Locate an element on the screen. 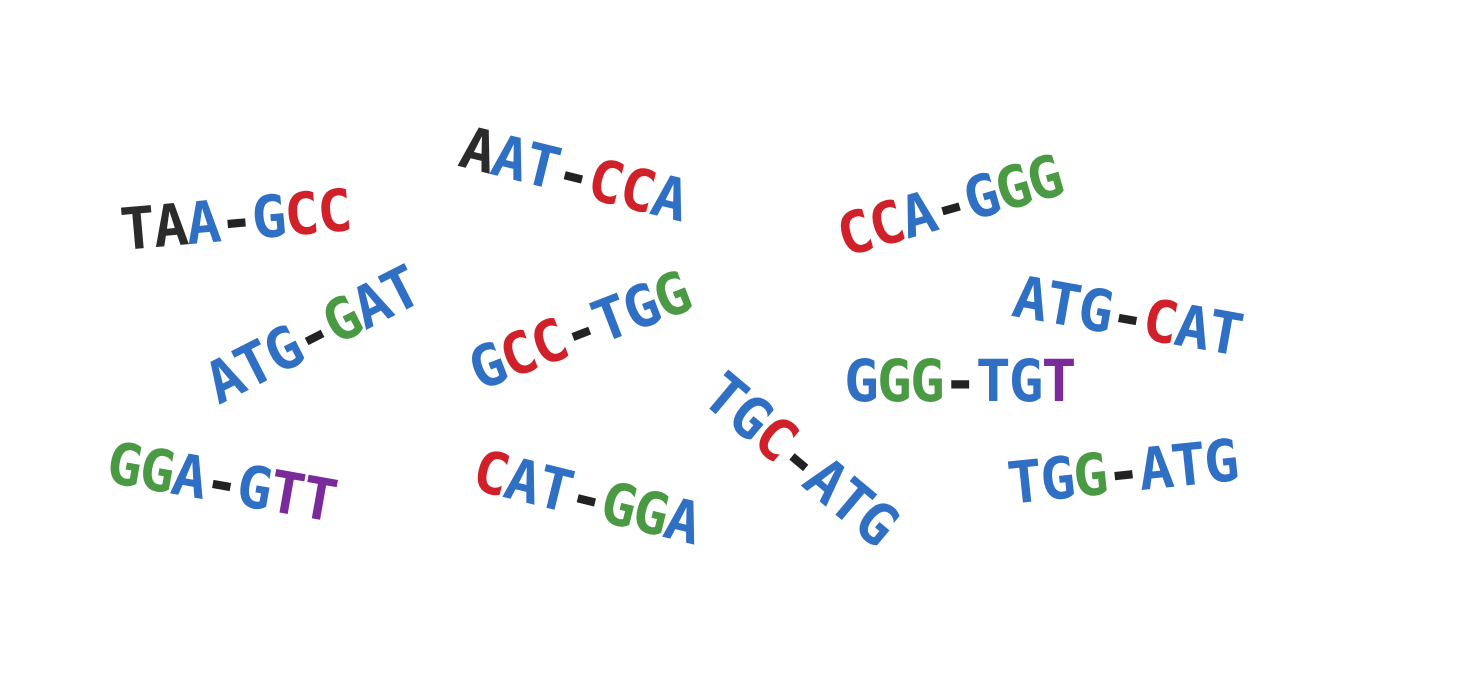 Image resolution: width=1463 pixels, height=690 pixels. fragment-ggg-tgt: GGG-TGT is located at coordinates (960, 381).